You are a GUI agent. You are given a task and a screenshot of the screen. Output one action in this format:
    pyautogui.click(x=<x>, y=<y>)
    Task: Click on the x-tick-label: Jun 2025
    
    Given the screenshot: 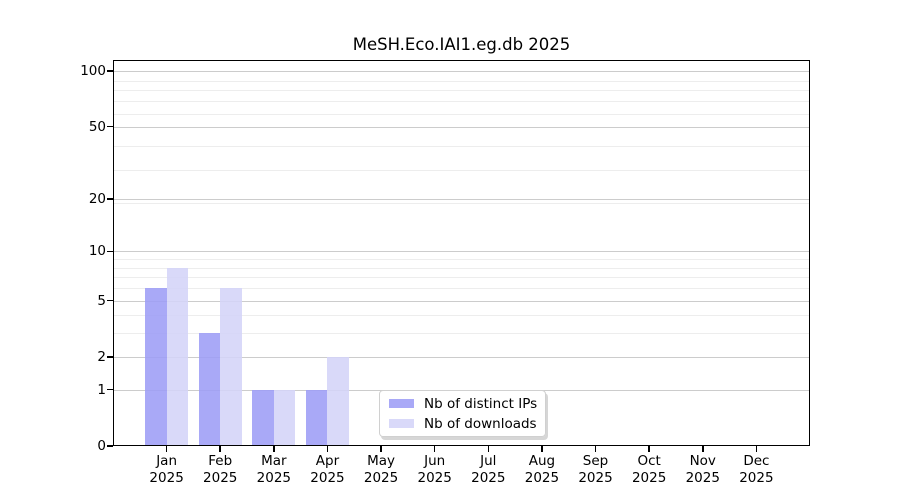 What is the action you would take?
    pyautogui.click(x=435, y=470)
    